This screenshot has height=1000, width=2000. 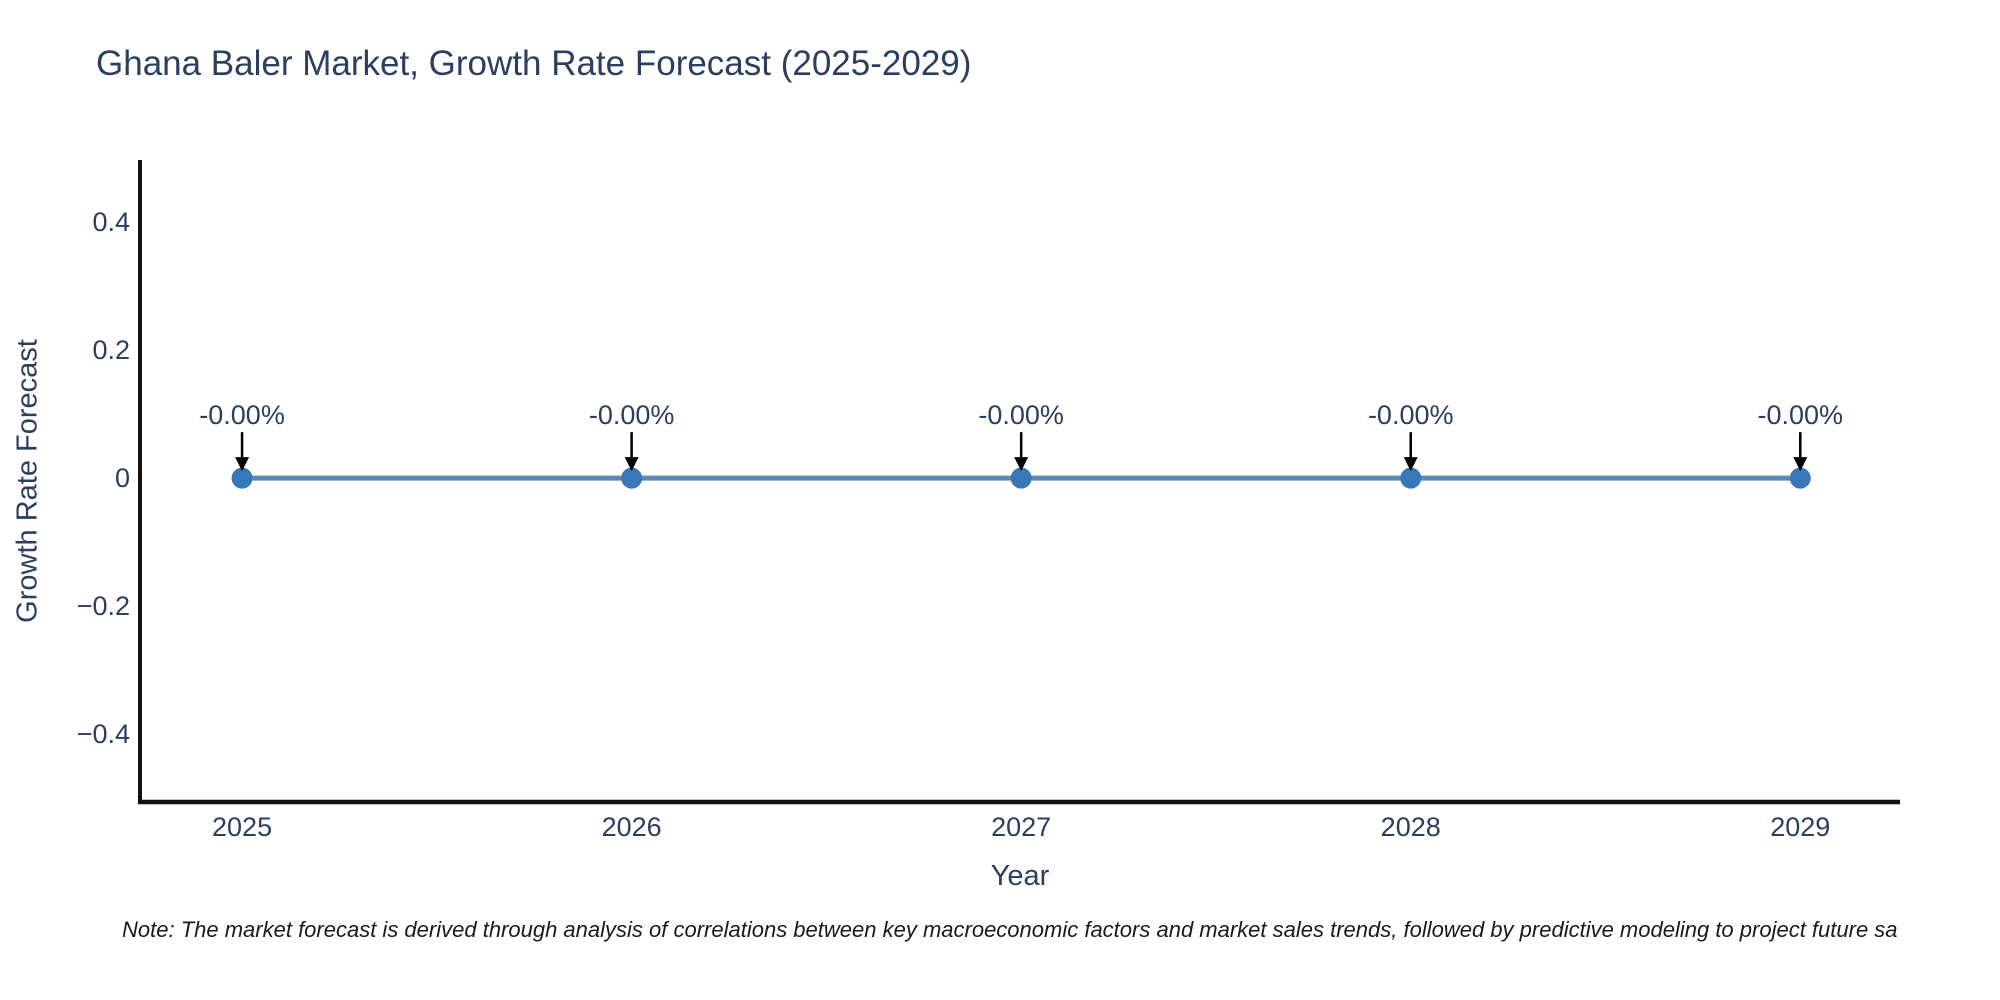 I want to click on x-tick-label: 2028, so click(x=1410, y=827).